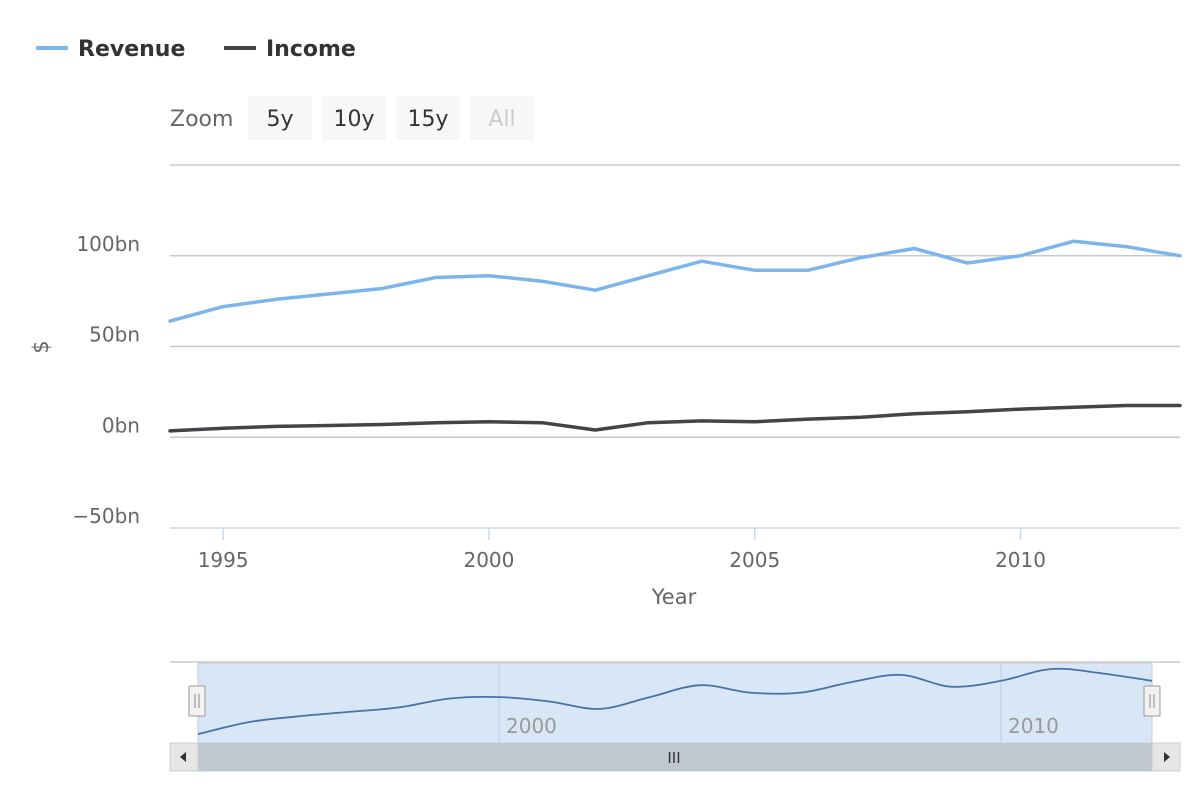 This screenshot has height=800, width=1200. I want to click on left-arrow-icon, so click(183, 757).